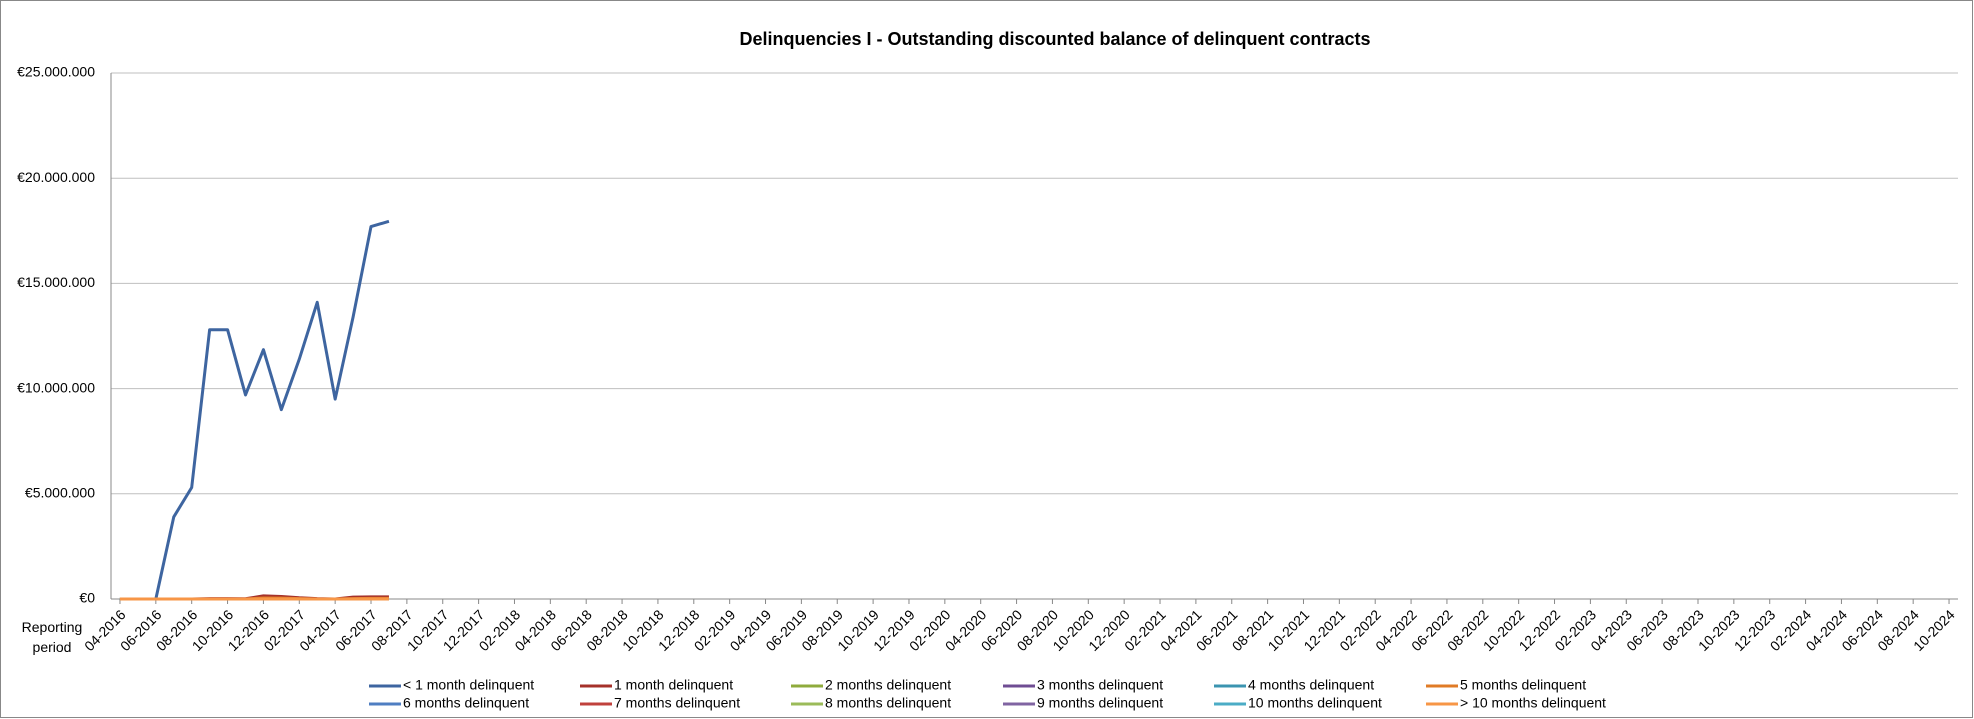 The image size is (1974, 719). I want to click on series-line, so click(254, 410).